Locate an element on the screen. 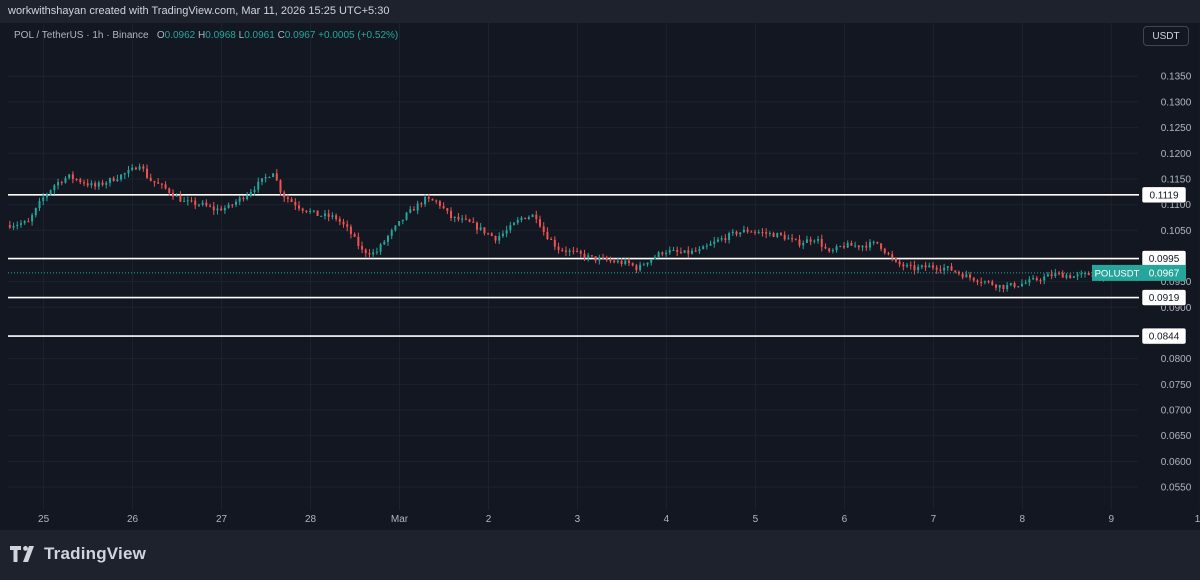 This screenshot has width=1200, height=580. open-value: 0.0962 is located at coordinates (180, 35).